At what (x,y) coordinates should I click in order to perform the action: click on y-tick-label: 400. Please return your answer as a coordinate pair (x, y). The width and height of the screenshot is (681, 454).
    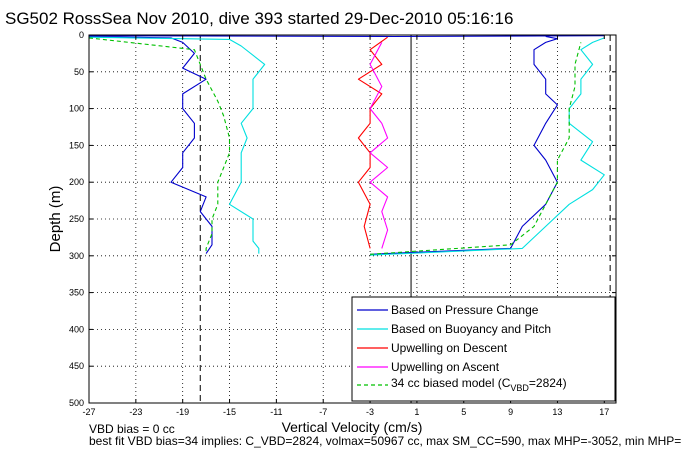
    Looking at the image, I should click on (76, 329).